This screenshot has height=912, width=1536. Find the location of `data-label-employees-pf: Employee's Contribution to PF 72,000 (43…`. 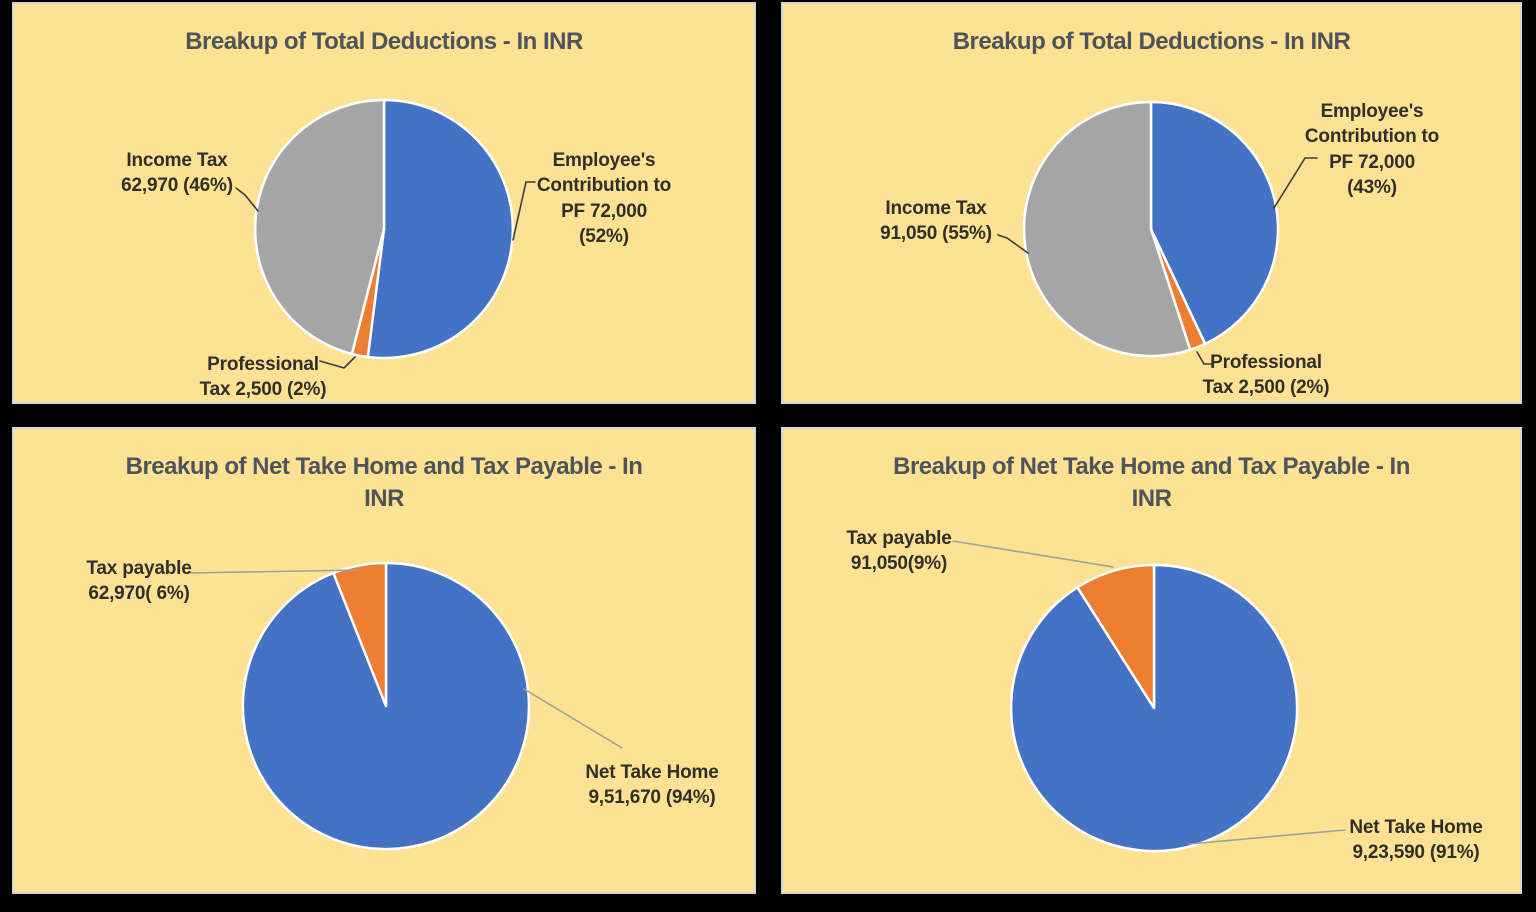

data-label-employees-pf: Employee's Contribution to PF 72,000 (43… is located at coordinates (1372, 150).